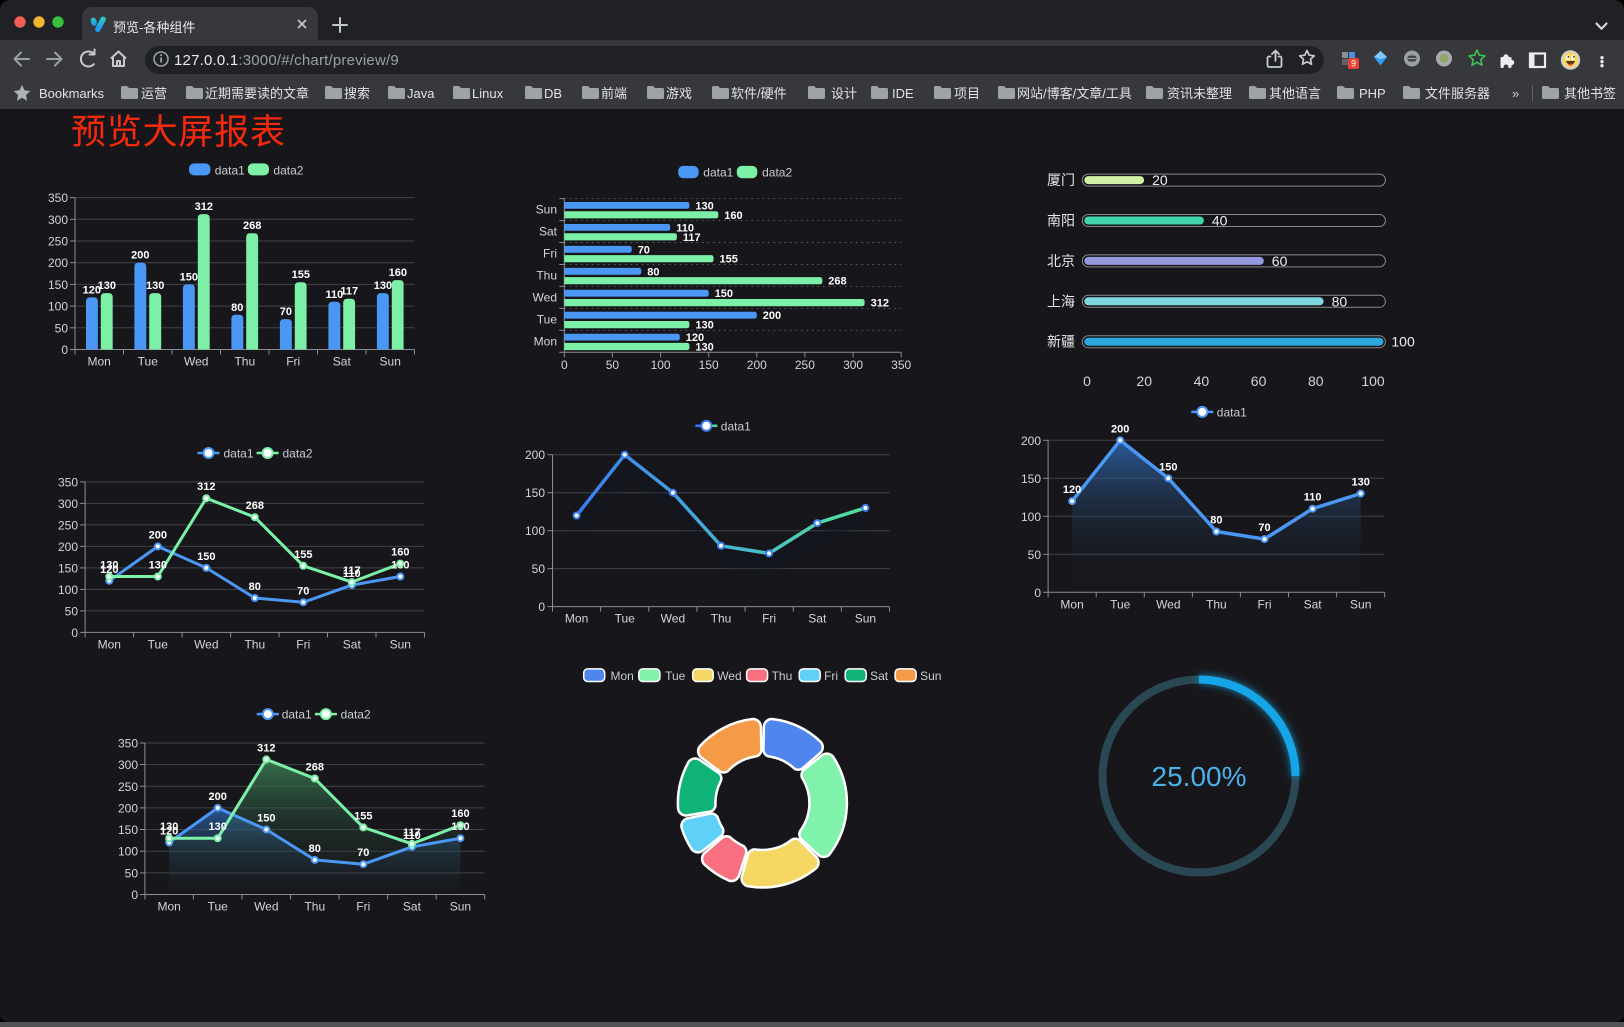  What do you see at coordinates (1160, 180) in the screenshot?
I see `svg-text: 20` at bounding box center [1160, 180].